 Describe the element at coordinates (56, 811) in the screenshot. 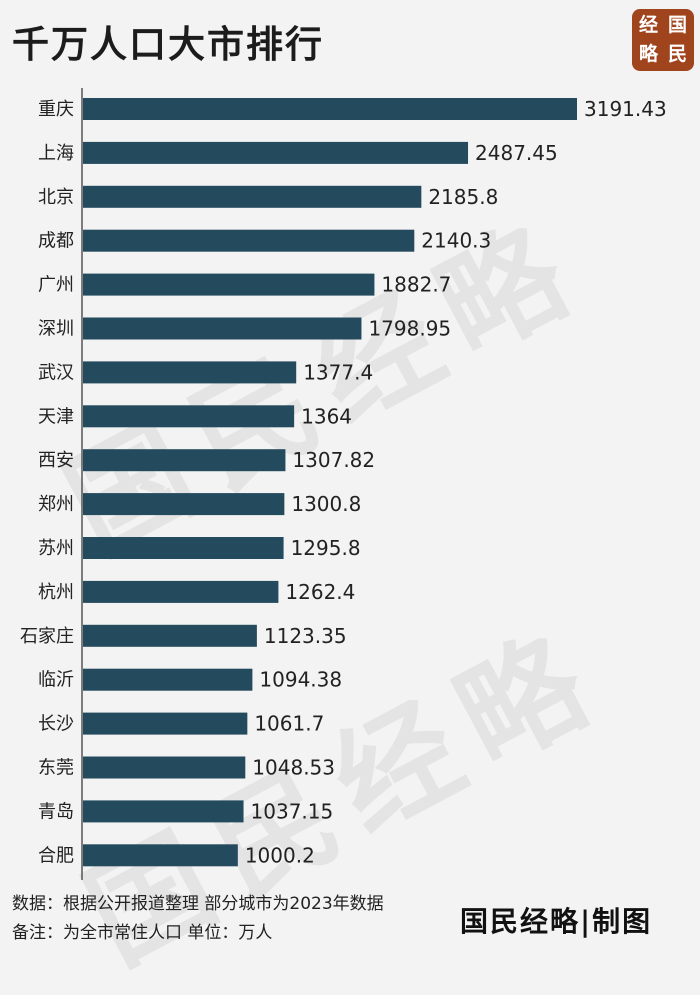

I see `category-label: 青岛` at that location.